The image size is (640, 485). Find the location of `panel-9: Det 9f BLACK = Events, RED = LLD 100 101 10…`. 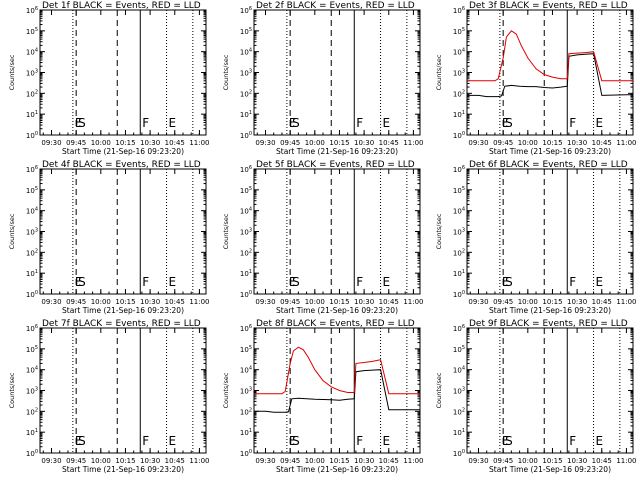

panel-9: Det 9f BLACK = Events, RED = LLD 100 101 10… is located at coordinates (536, 396).